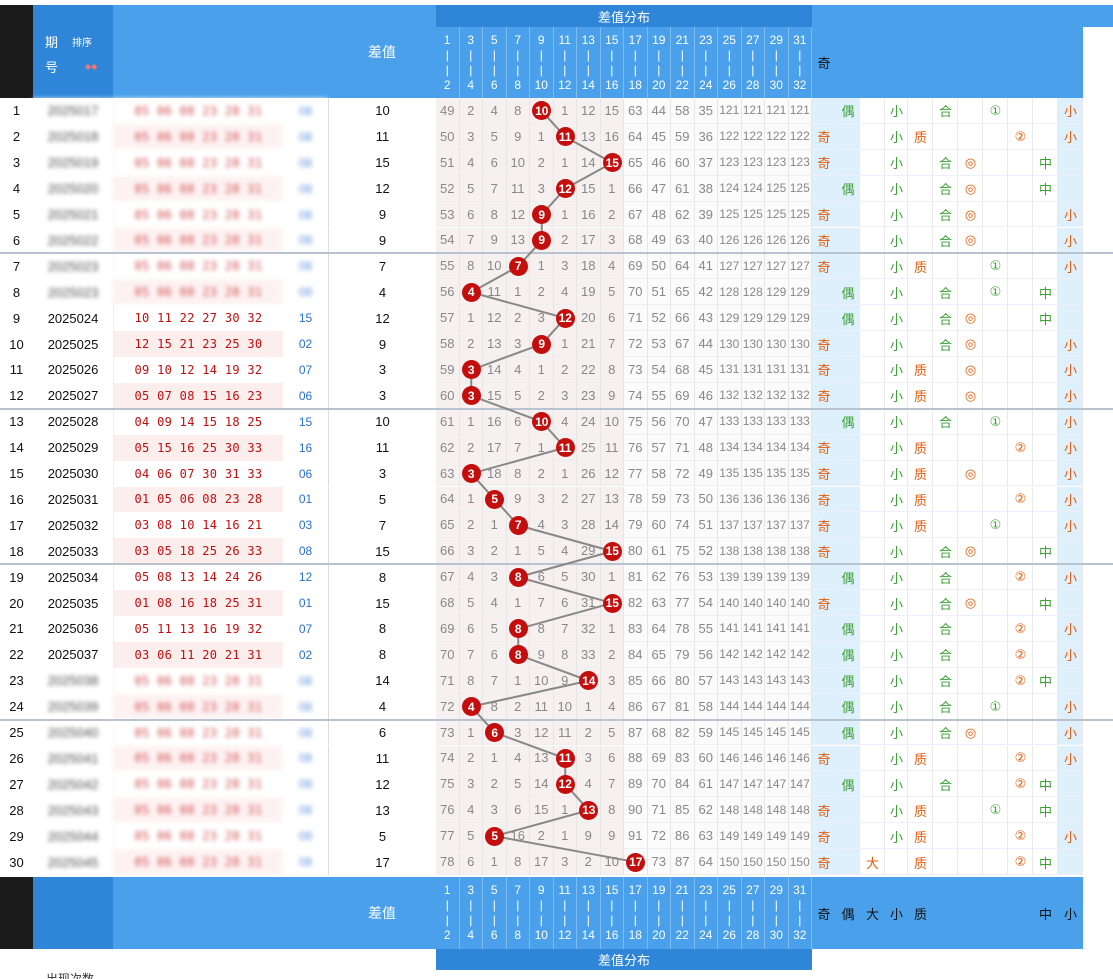  What do you see at coordinates (636, 499) in the screenshot?
I see `dist-cell: 78` at bounding box center [636, 499].